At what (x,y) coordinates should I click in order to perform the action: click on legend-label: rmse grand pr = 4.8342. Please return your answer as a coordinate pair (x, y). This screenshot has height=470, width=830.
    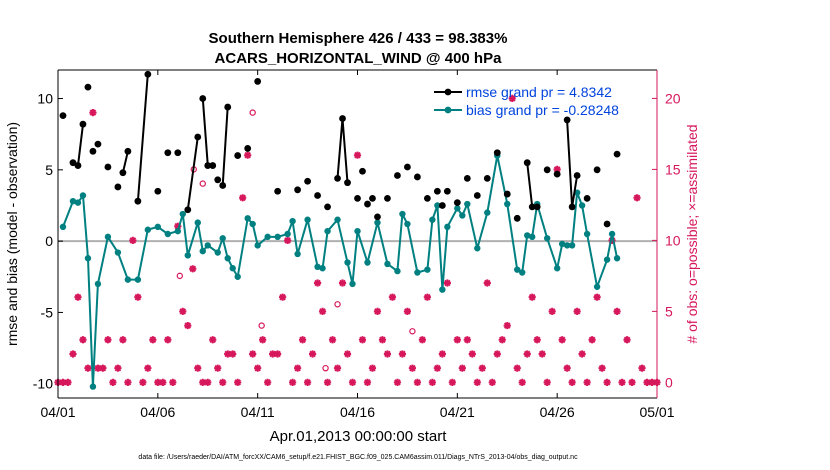
    Looking at the image, I should click on (539, 92).